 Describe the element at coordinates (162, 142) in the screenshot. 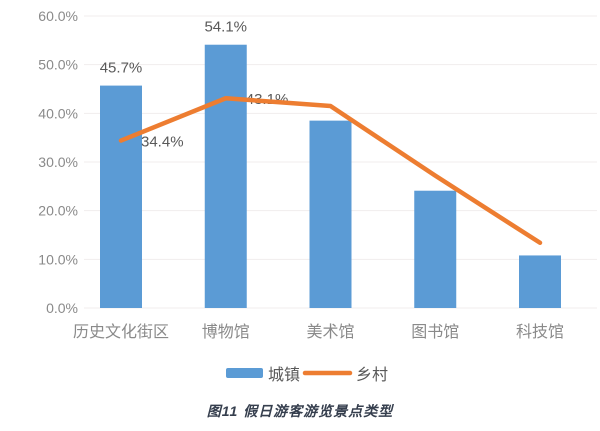

I see `line-data-label: 34.4%` at that location.